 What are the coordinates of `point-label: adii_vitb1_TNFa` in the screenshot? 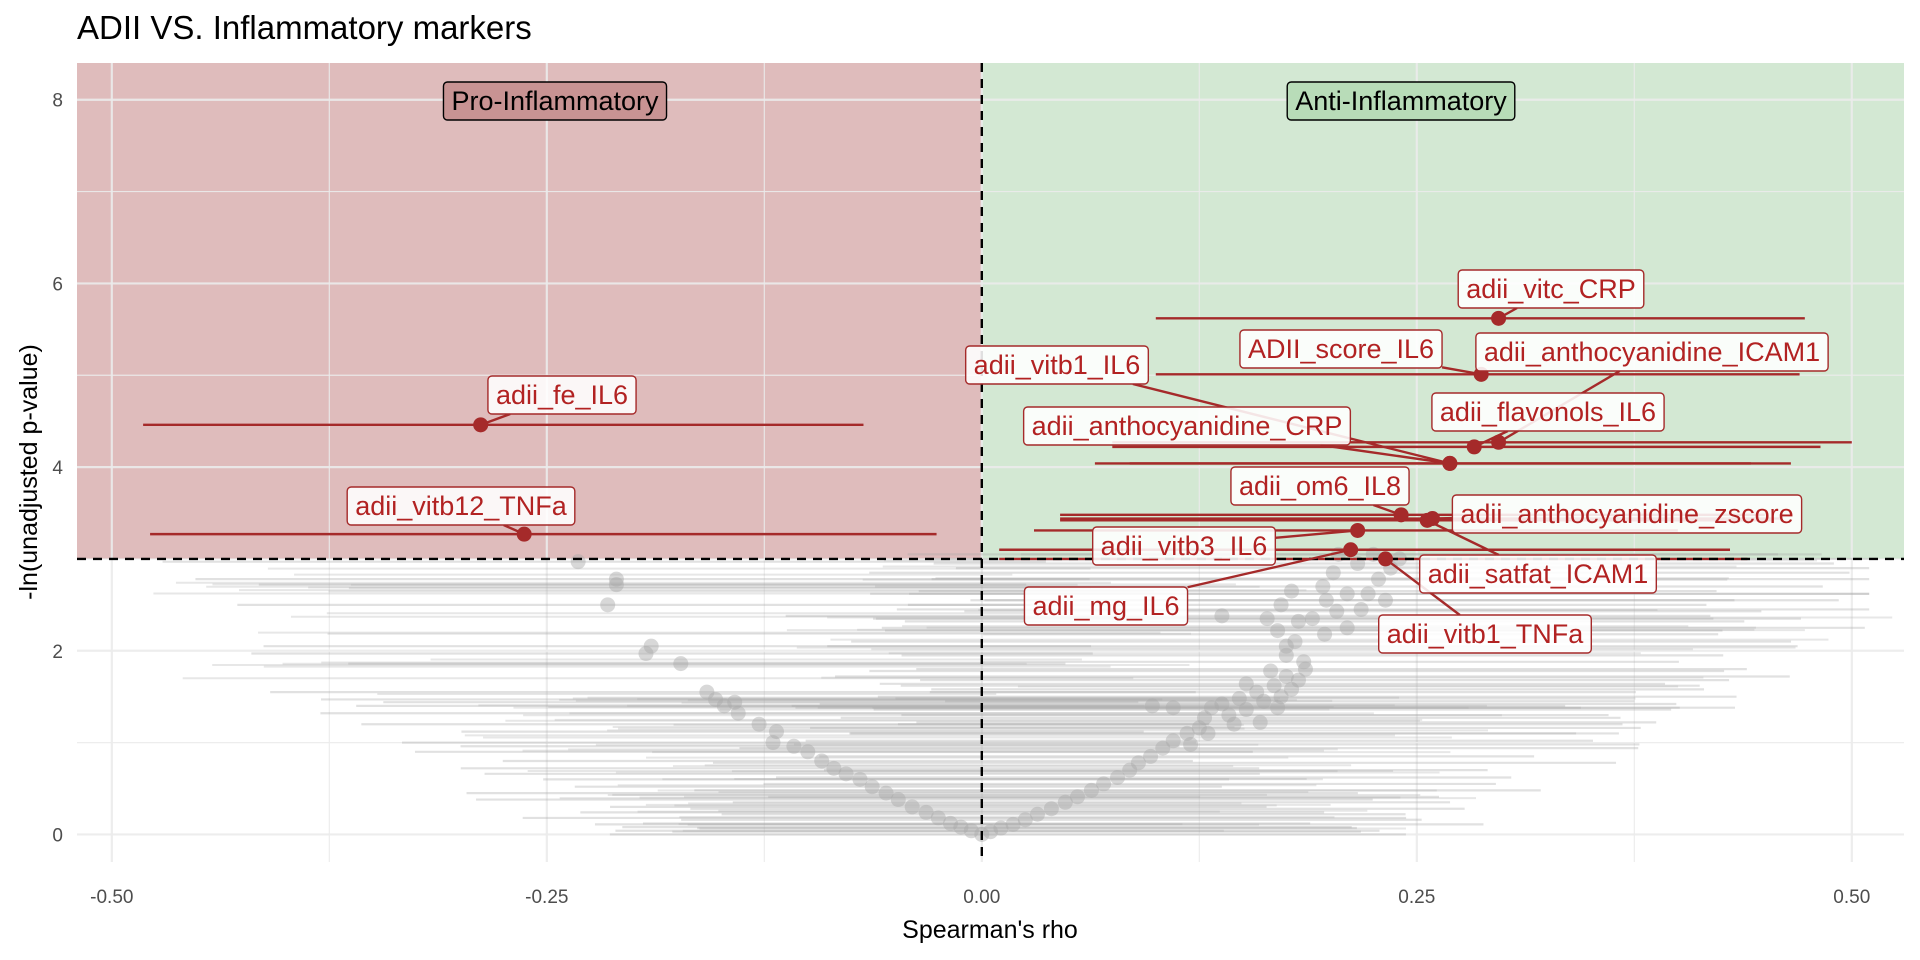 It's located at (1486, 634).